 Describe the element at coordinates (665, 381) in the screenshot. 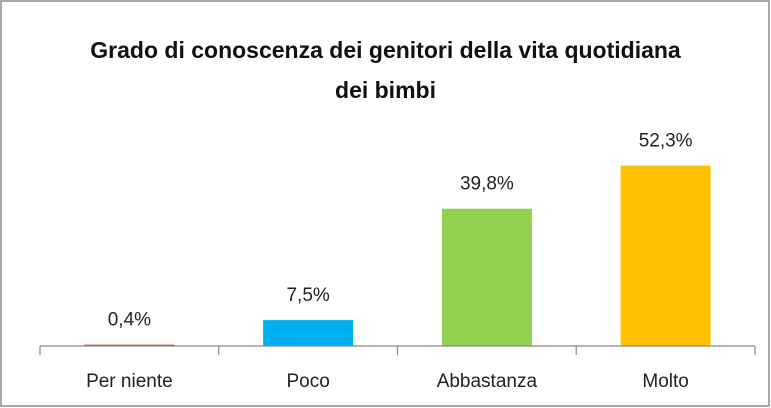

I see `x-tick-label: Molto` at that location.